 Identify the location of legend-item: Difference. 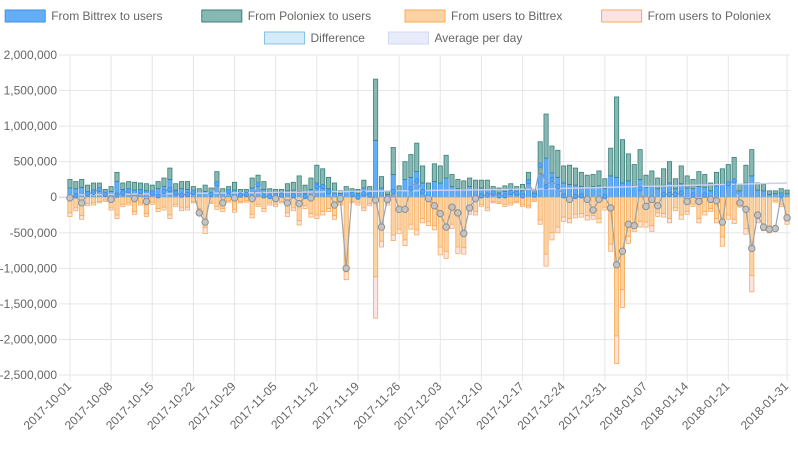
(315, 38).